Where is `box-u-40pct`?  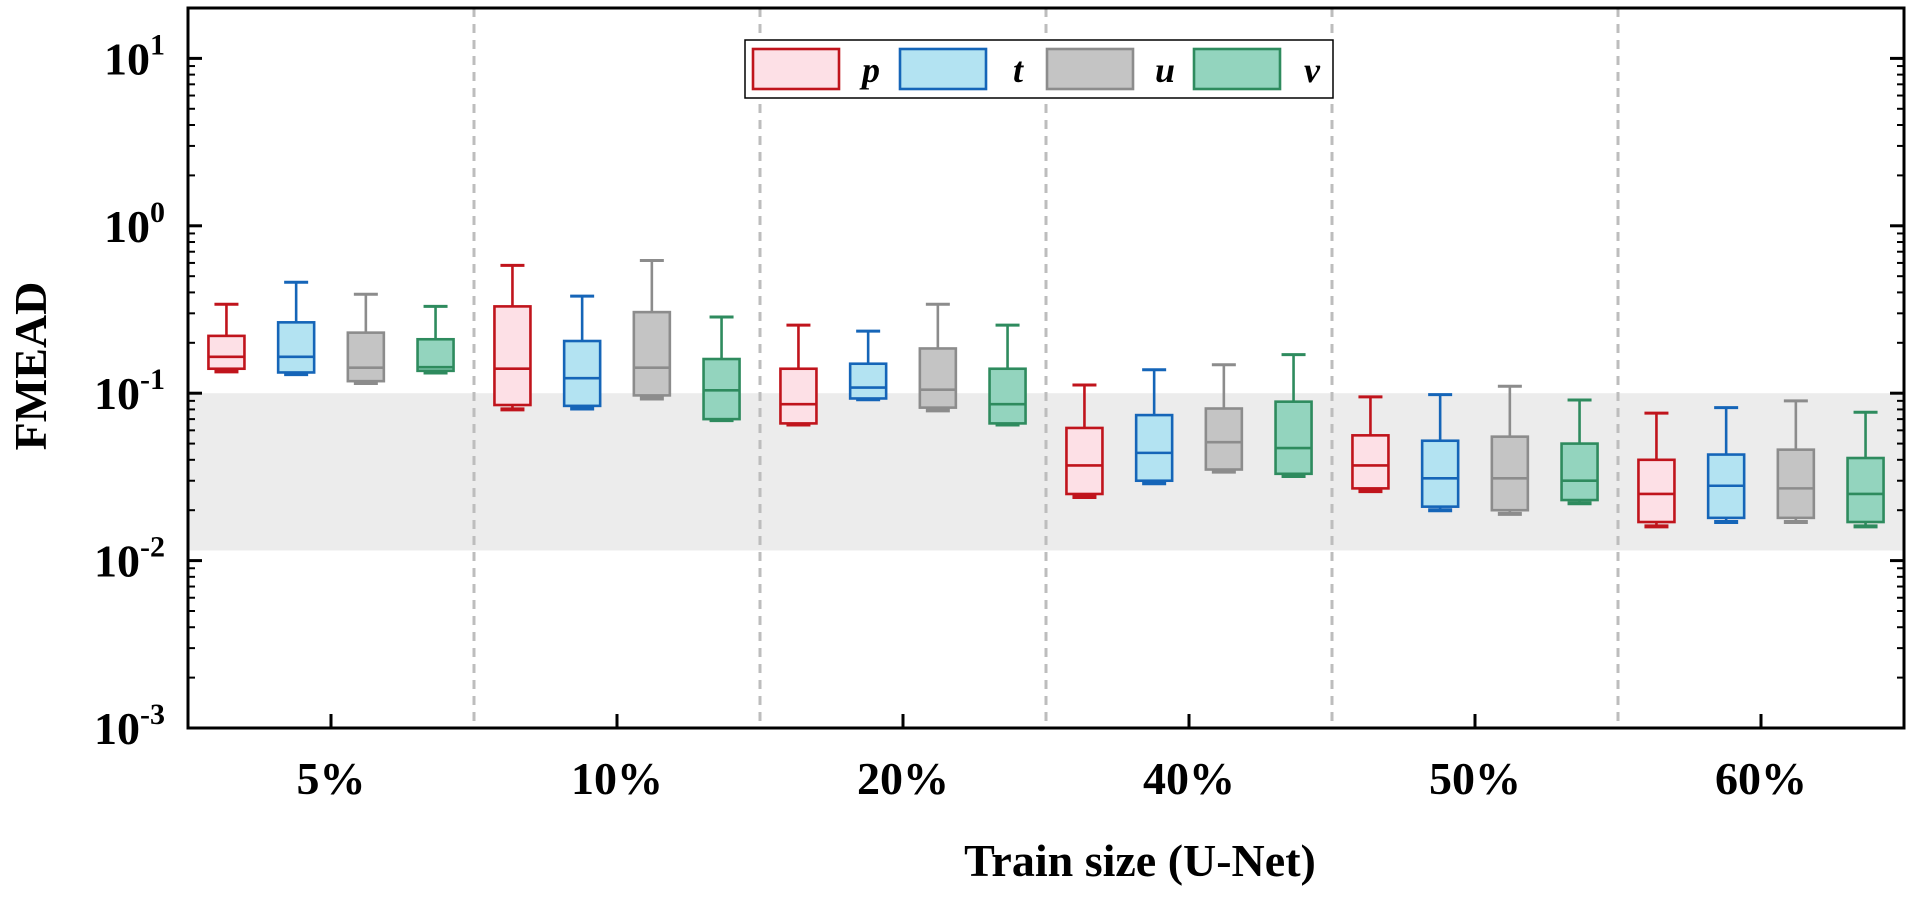
box-u-40pct is located at coordinates (1224, 418).